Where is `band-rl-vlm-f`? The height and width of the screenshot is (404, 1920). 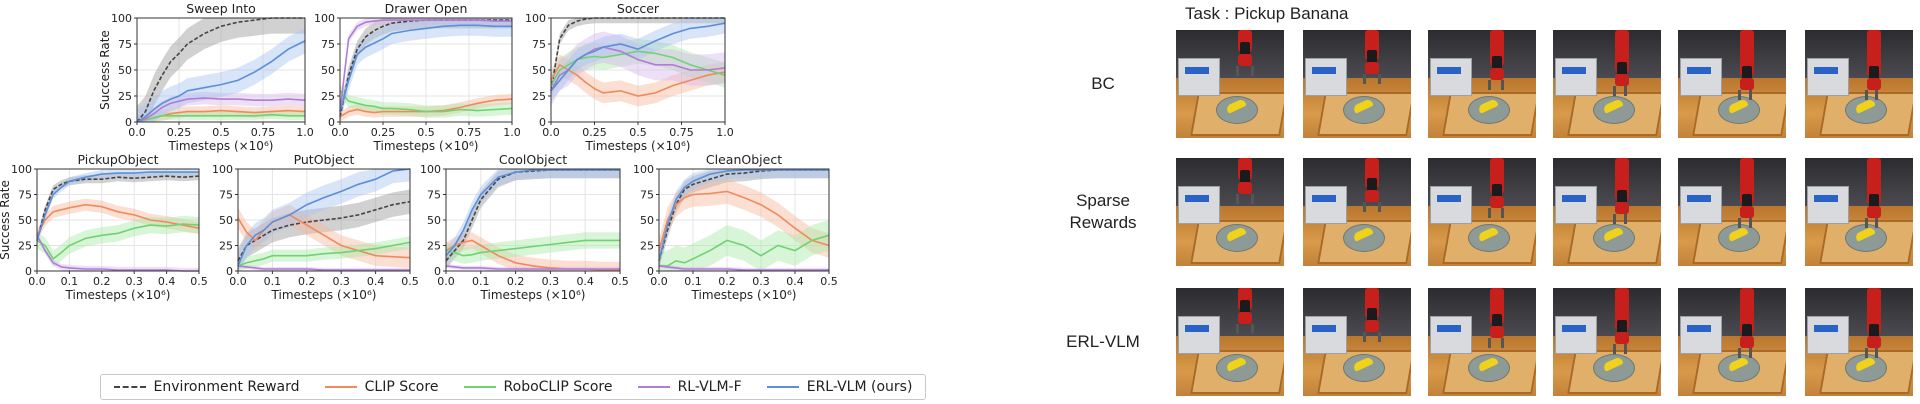
band-rl-vlm-f is located at coordinates (221, 106).